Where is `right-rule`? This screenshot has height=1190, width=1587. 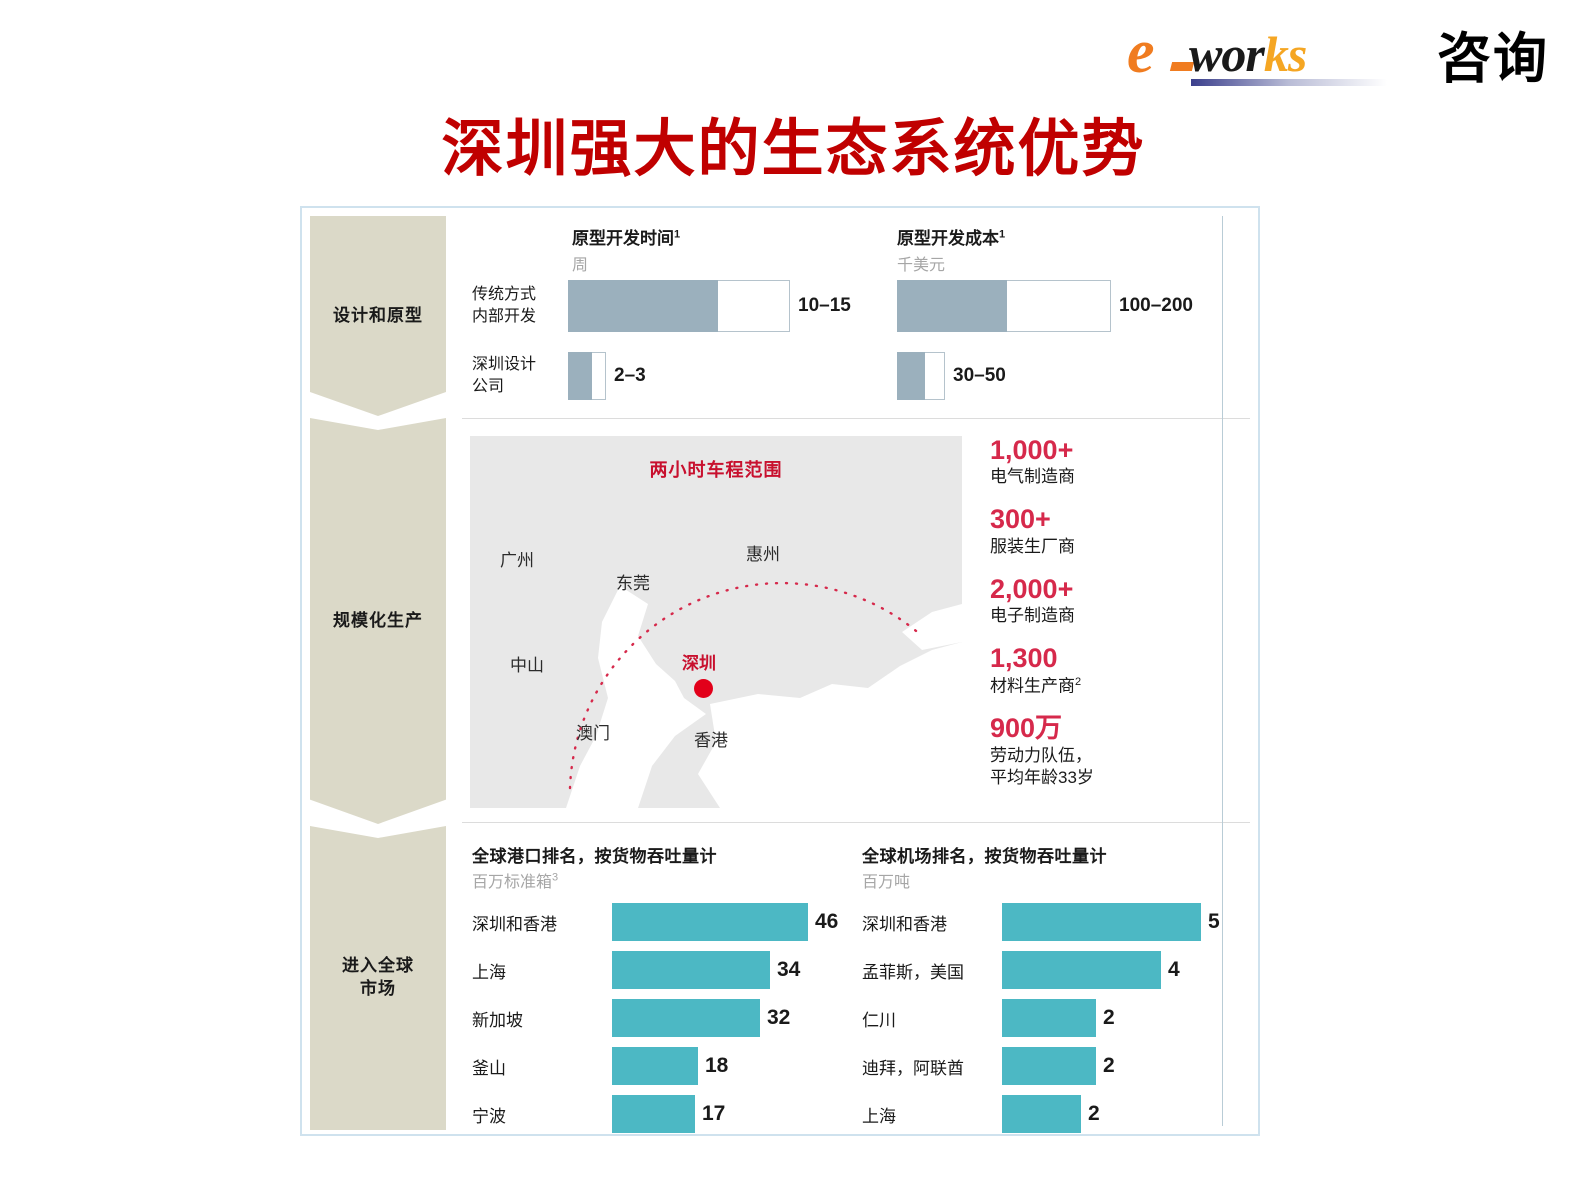
right-rule is located at coordinates (1222, 671).